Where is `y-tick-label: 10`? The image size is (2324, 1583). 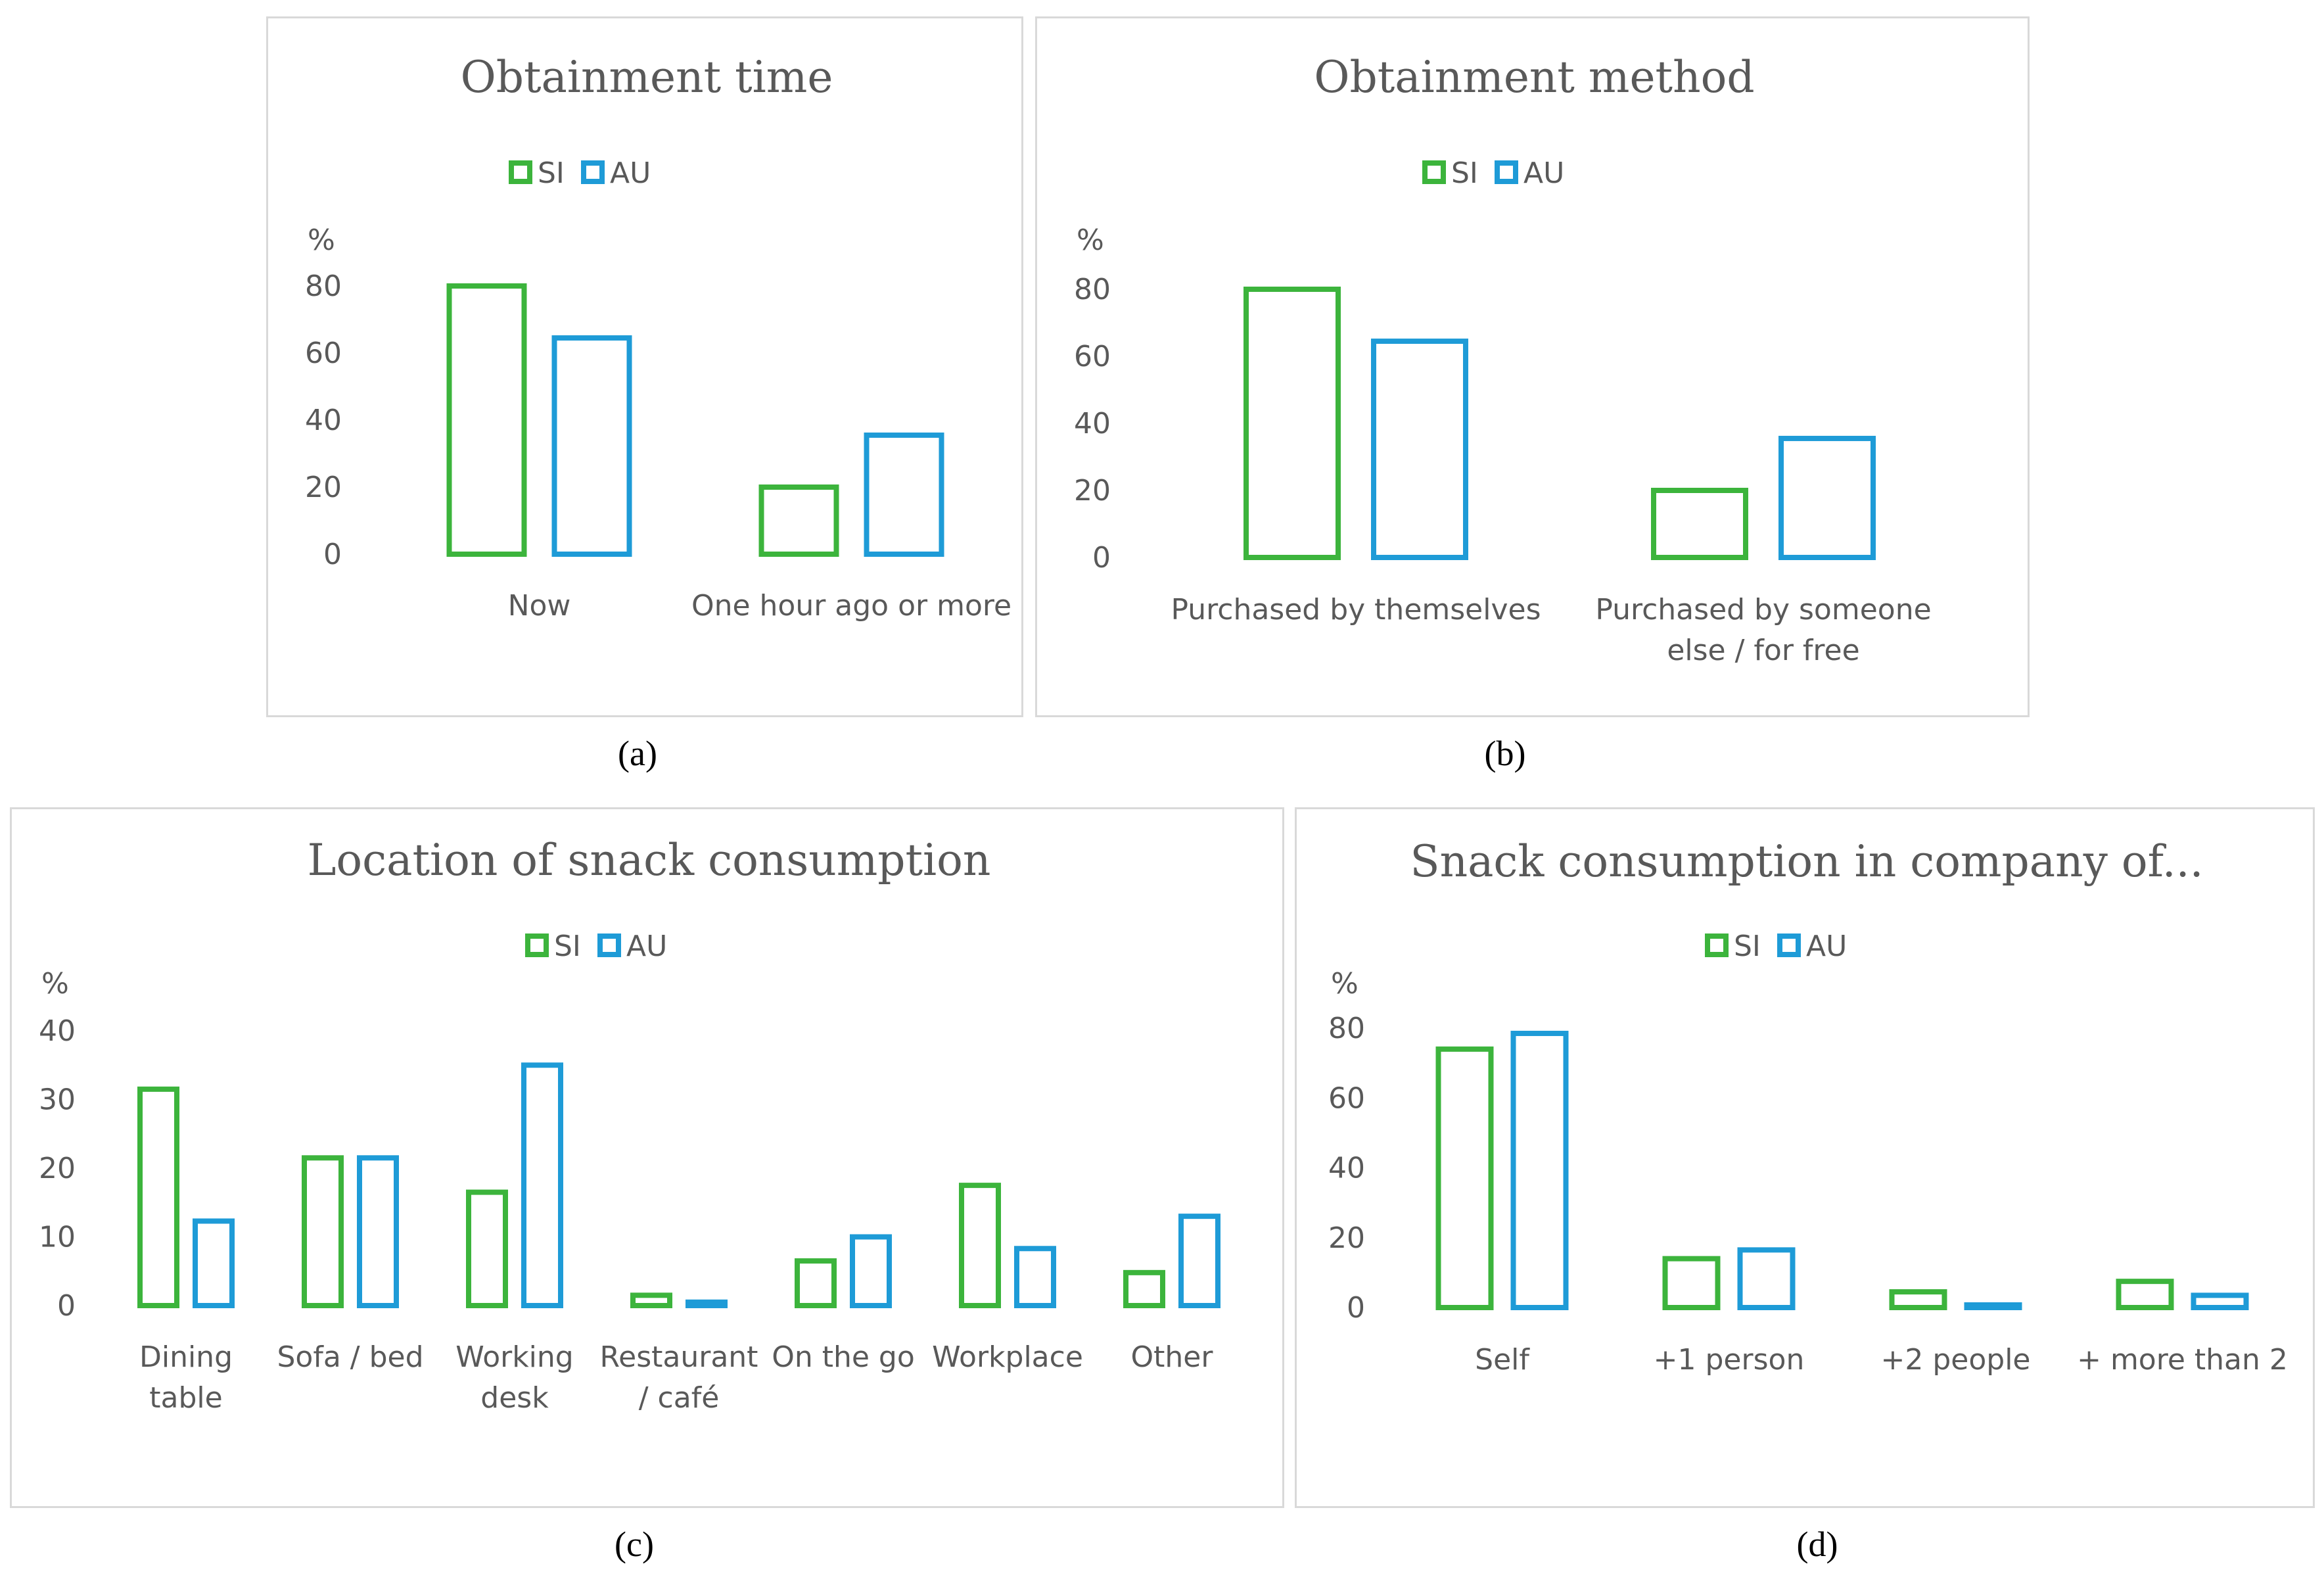
y-tick-label: 10 is located at coordinates (57, 1237).